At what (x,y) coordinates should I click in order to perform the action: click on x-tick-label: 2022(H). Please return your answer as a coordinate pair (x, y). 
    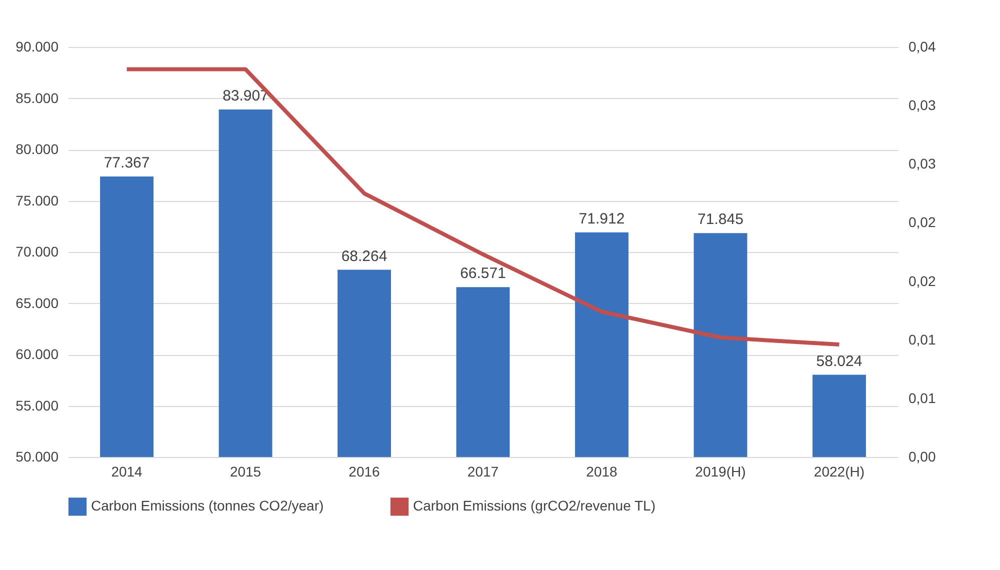
    Looking at the image, I should click on (839, 472).